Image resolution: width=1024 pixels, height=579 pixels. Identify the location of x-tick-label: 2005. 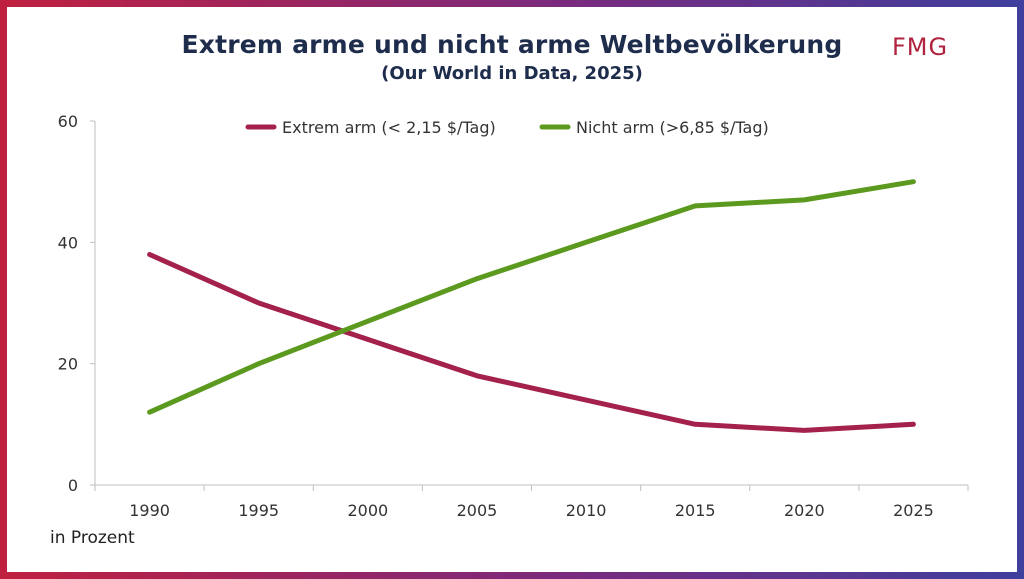
(477, 510).